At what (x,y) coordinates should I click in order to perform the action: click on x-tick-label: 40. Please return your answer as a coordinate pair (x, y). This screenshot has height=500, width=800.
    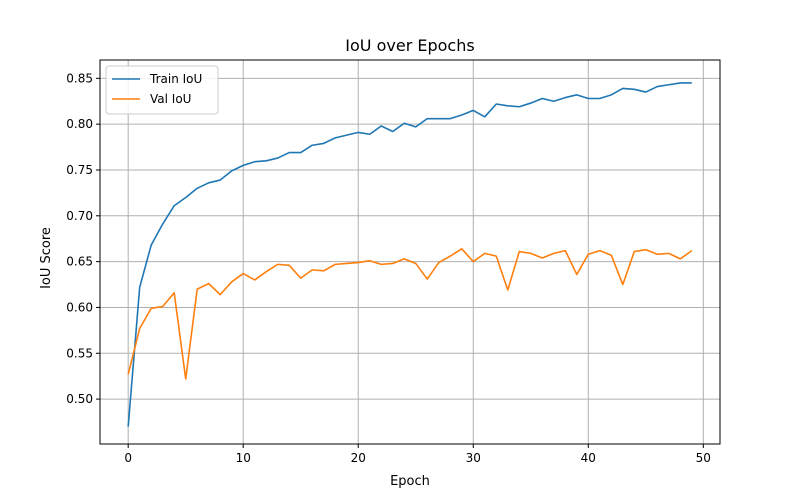
    Looking at the image, I should click on (588, 458).